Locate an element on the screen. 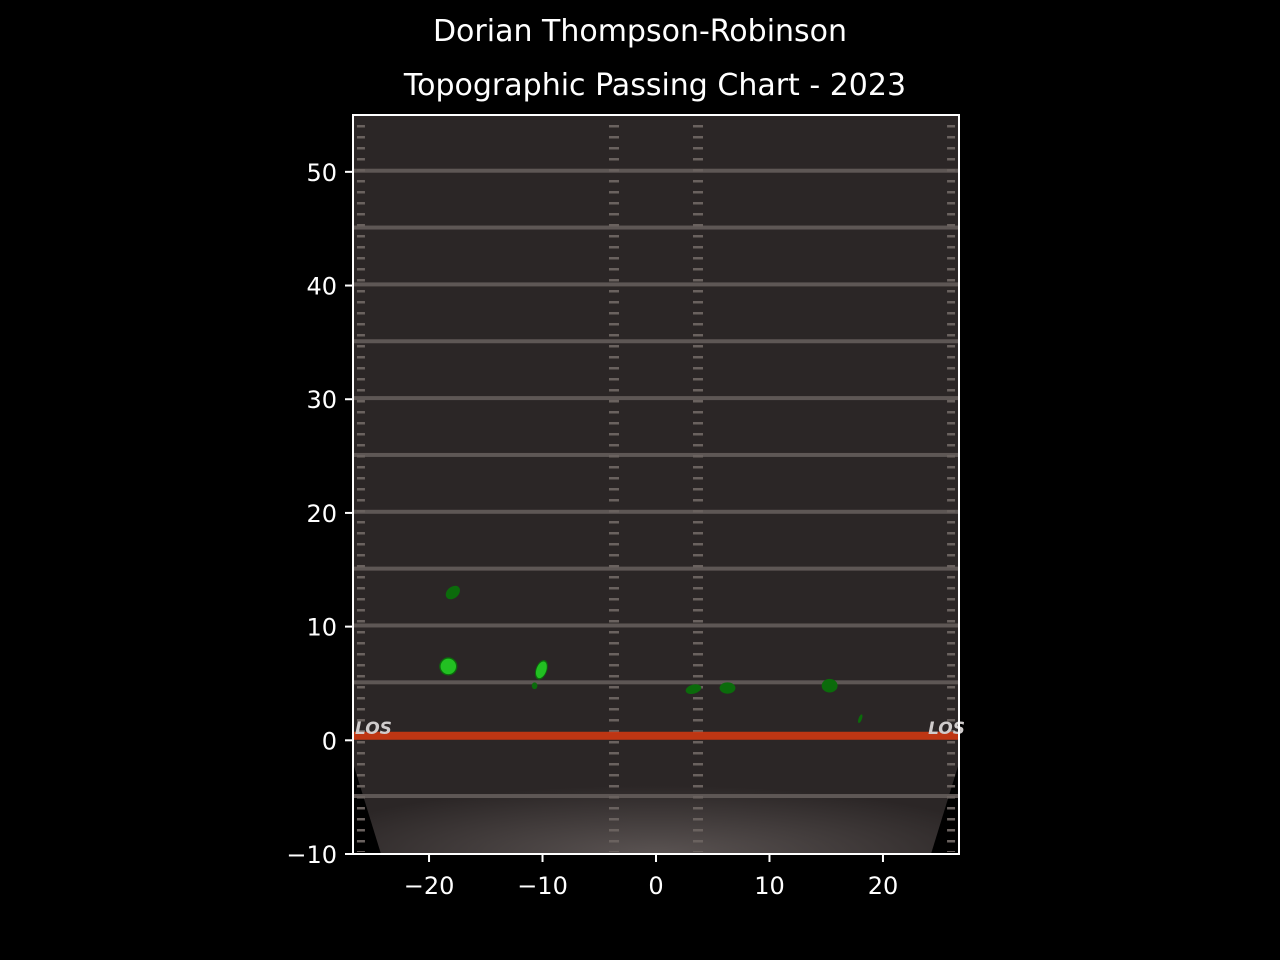  pass-density-regions is located at coordinates (651, 654).